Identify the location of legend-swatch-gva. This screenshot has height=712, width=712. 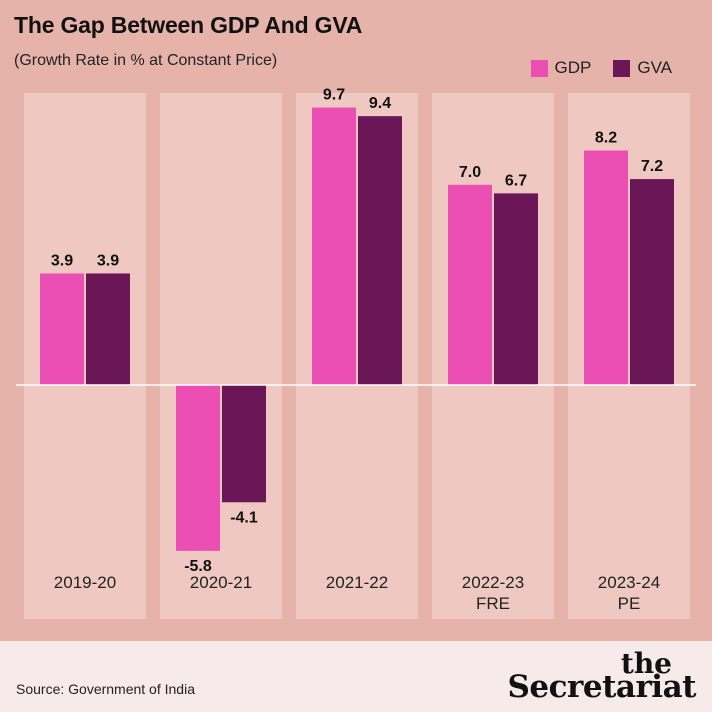
(622, 68).